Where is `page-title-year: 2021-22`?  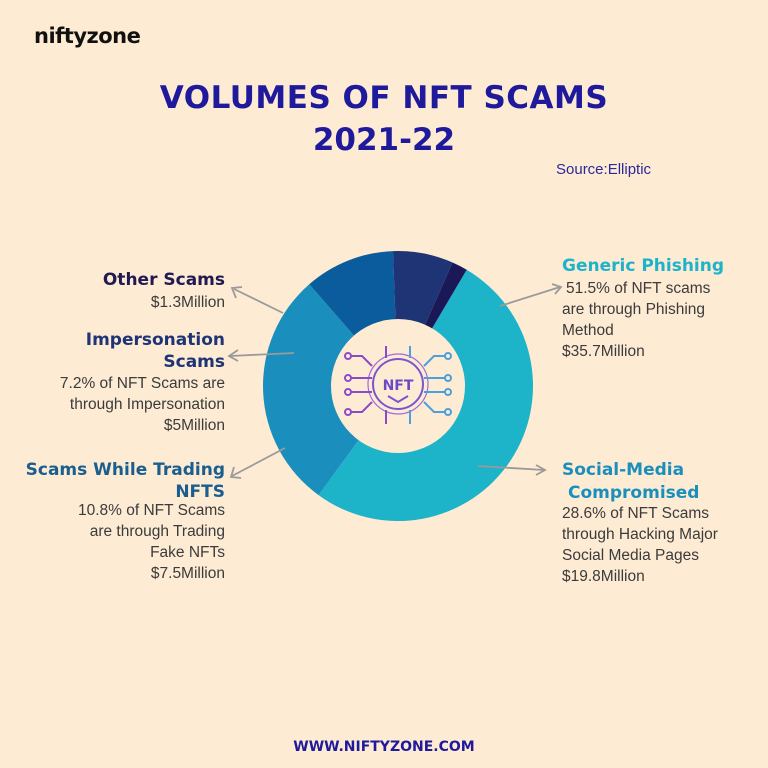
page-title-year: 2021-22 is located at coordinates (384, 140).